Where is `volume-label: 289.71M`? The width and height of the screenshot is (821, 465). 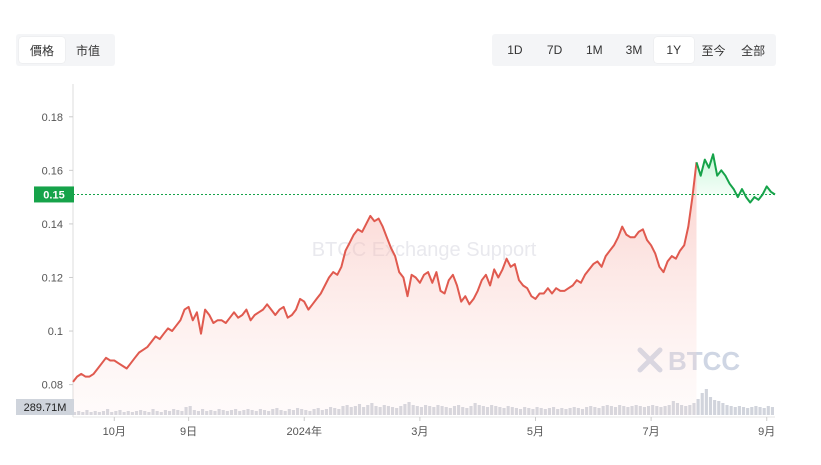
volume-label: 289.71M is located at coordinates (45, 408).